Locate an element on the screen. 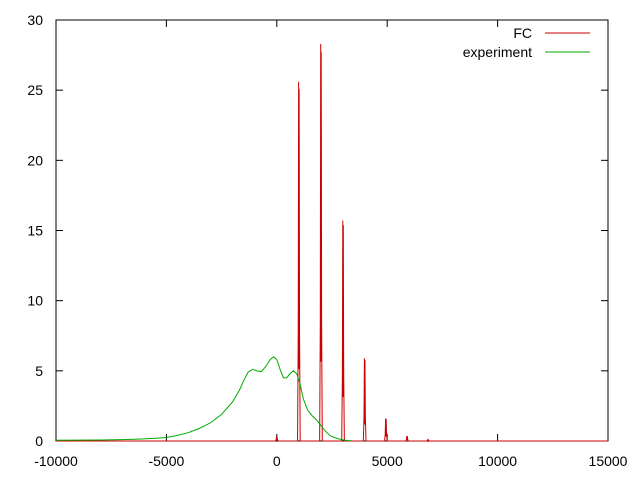  y-tick-label: 25 is located at coordinates (35, 90).